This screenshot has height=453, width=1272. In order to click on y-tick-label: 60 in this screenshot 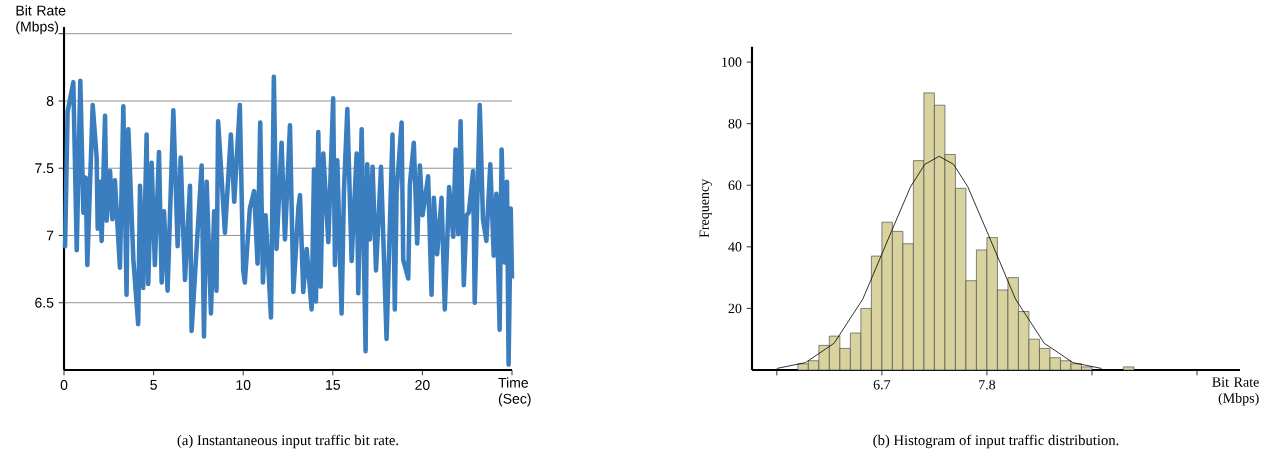, I will do `click(735, 185)`.